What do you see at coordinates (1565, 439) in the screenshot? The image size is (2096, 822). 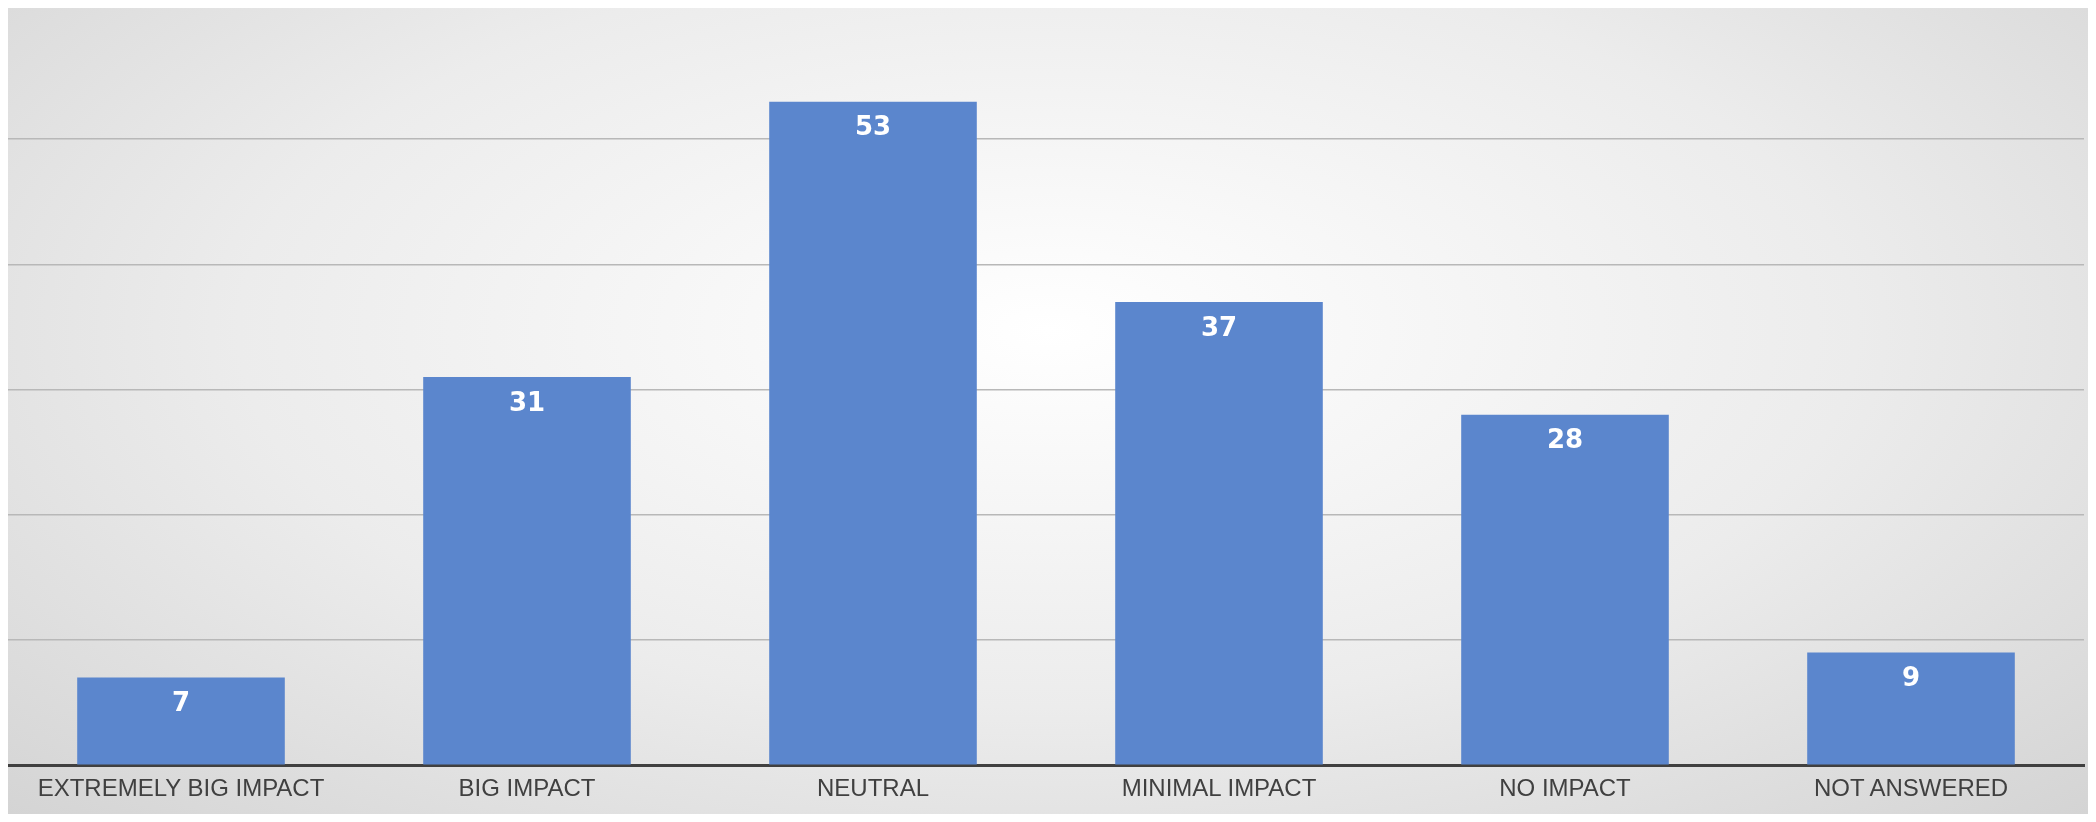 I see `data-label: 28` at bounding box center [1565, 439].